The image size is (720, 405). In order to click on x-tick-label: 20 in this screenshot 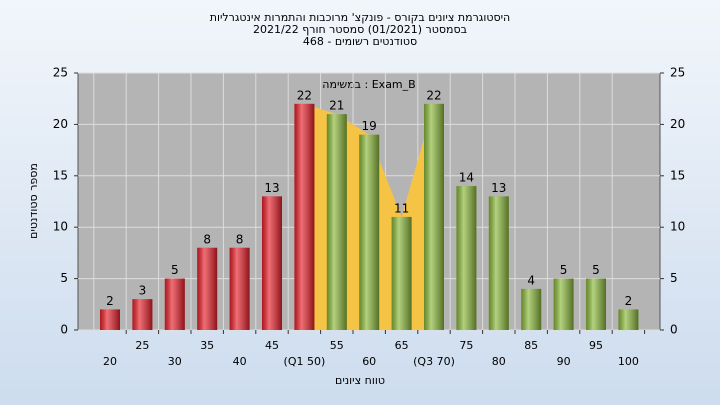, I will do `click(110, 361)`.